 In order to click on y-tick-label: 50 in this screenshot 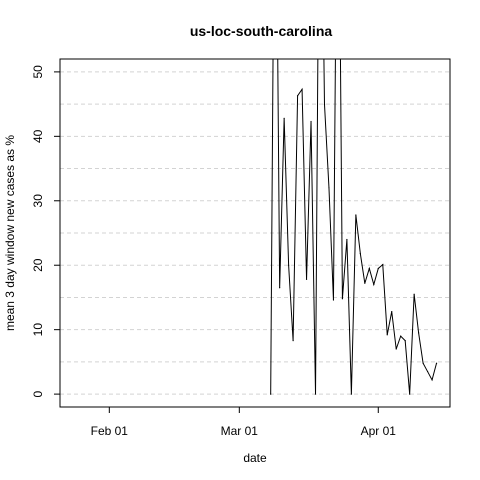, I will do `click(38, 72)`.